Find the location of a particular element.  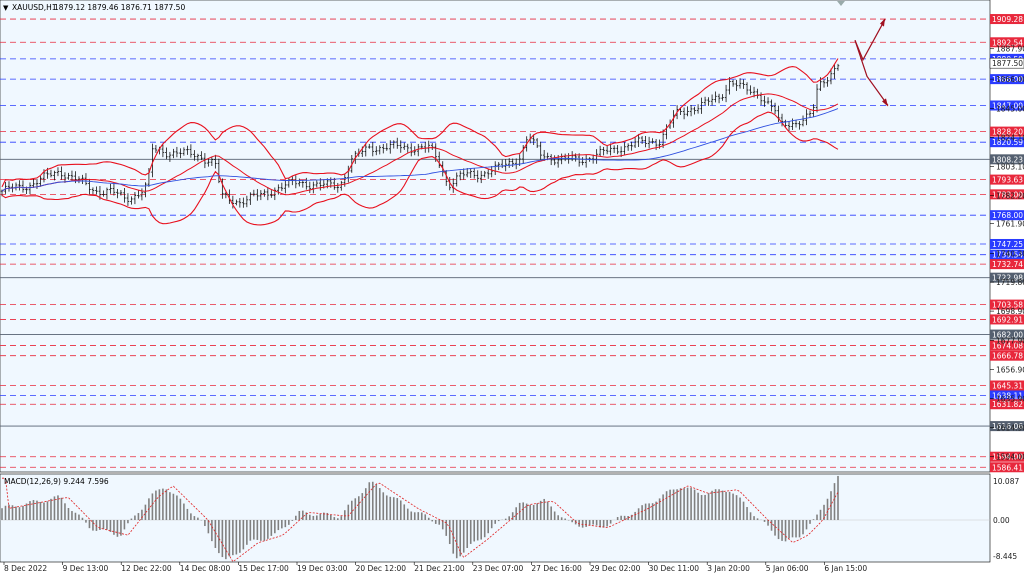

time-tick-label: 19 Dec 03:00 is located at coordinates (322, 568).